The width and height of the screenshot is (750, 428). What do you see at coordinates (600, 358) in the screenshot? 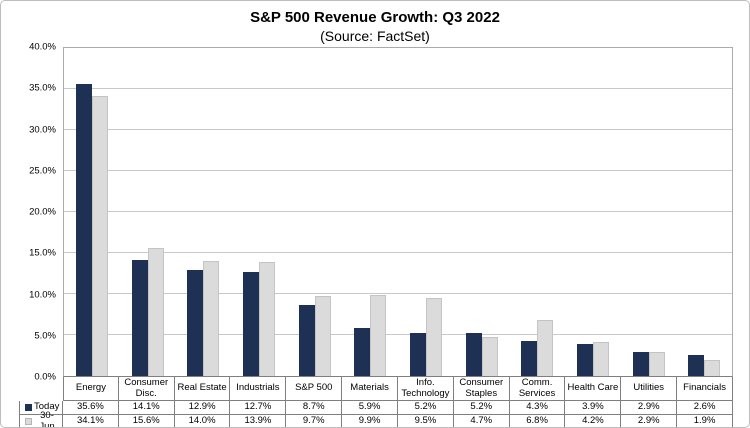
I see `bar-30-jun-health-care` at bounding box center [600, 358].